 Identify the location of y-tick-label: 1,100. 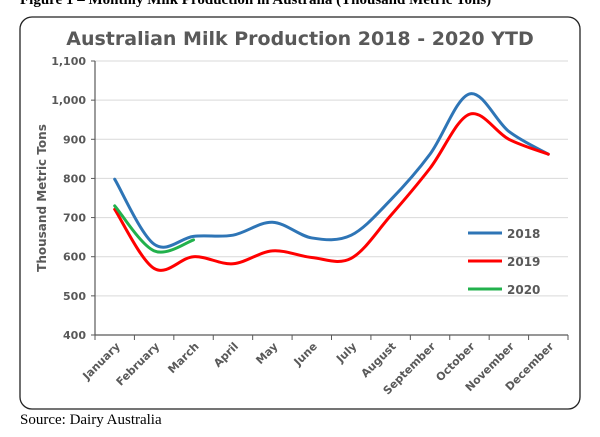
(68, 61).